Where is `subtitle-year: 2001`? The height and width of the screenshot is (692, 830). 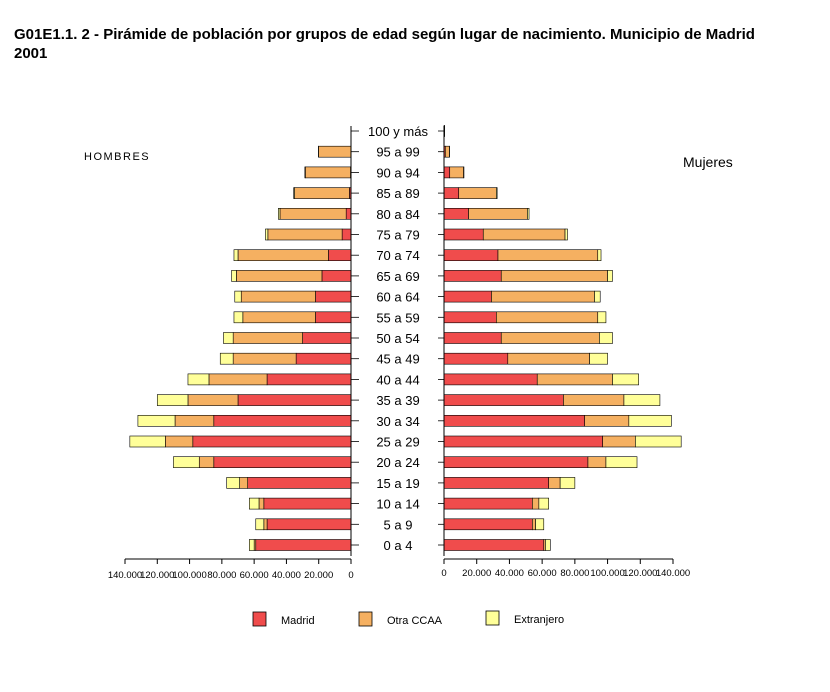
subtitle-year: 2001 is located at coordinates (31, 53).